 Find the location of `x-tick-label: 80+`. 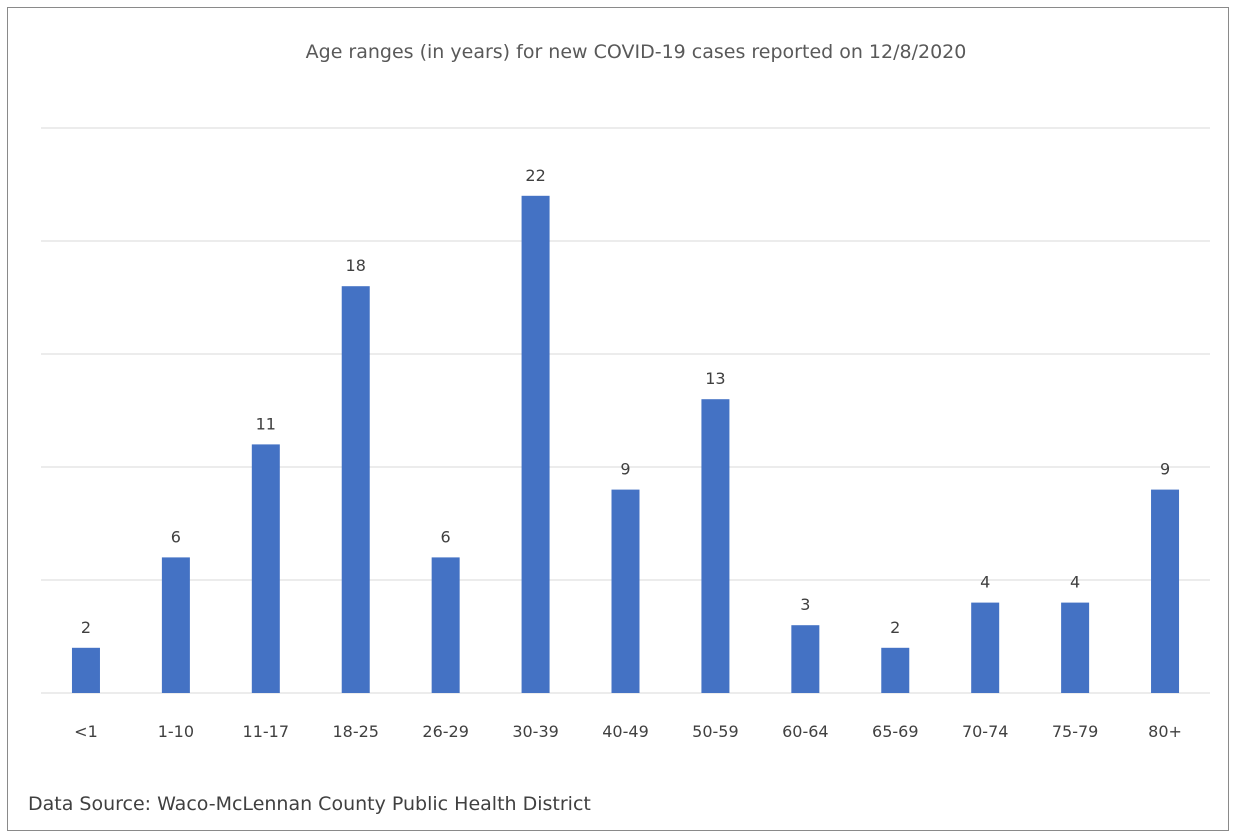

x-tick-label: 80+ is located at coordinates (1165, 731).